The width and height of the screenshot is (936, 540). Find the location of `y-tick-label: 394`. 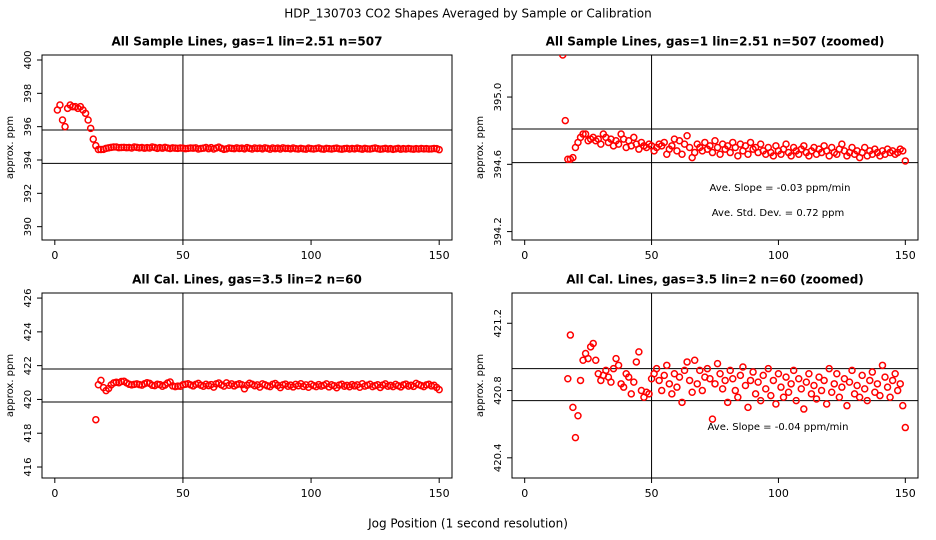

y-tick-label: 394 is located at coordinates (28, 159).